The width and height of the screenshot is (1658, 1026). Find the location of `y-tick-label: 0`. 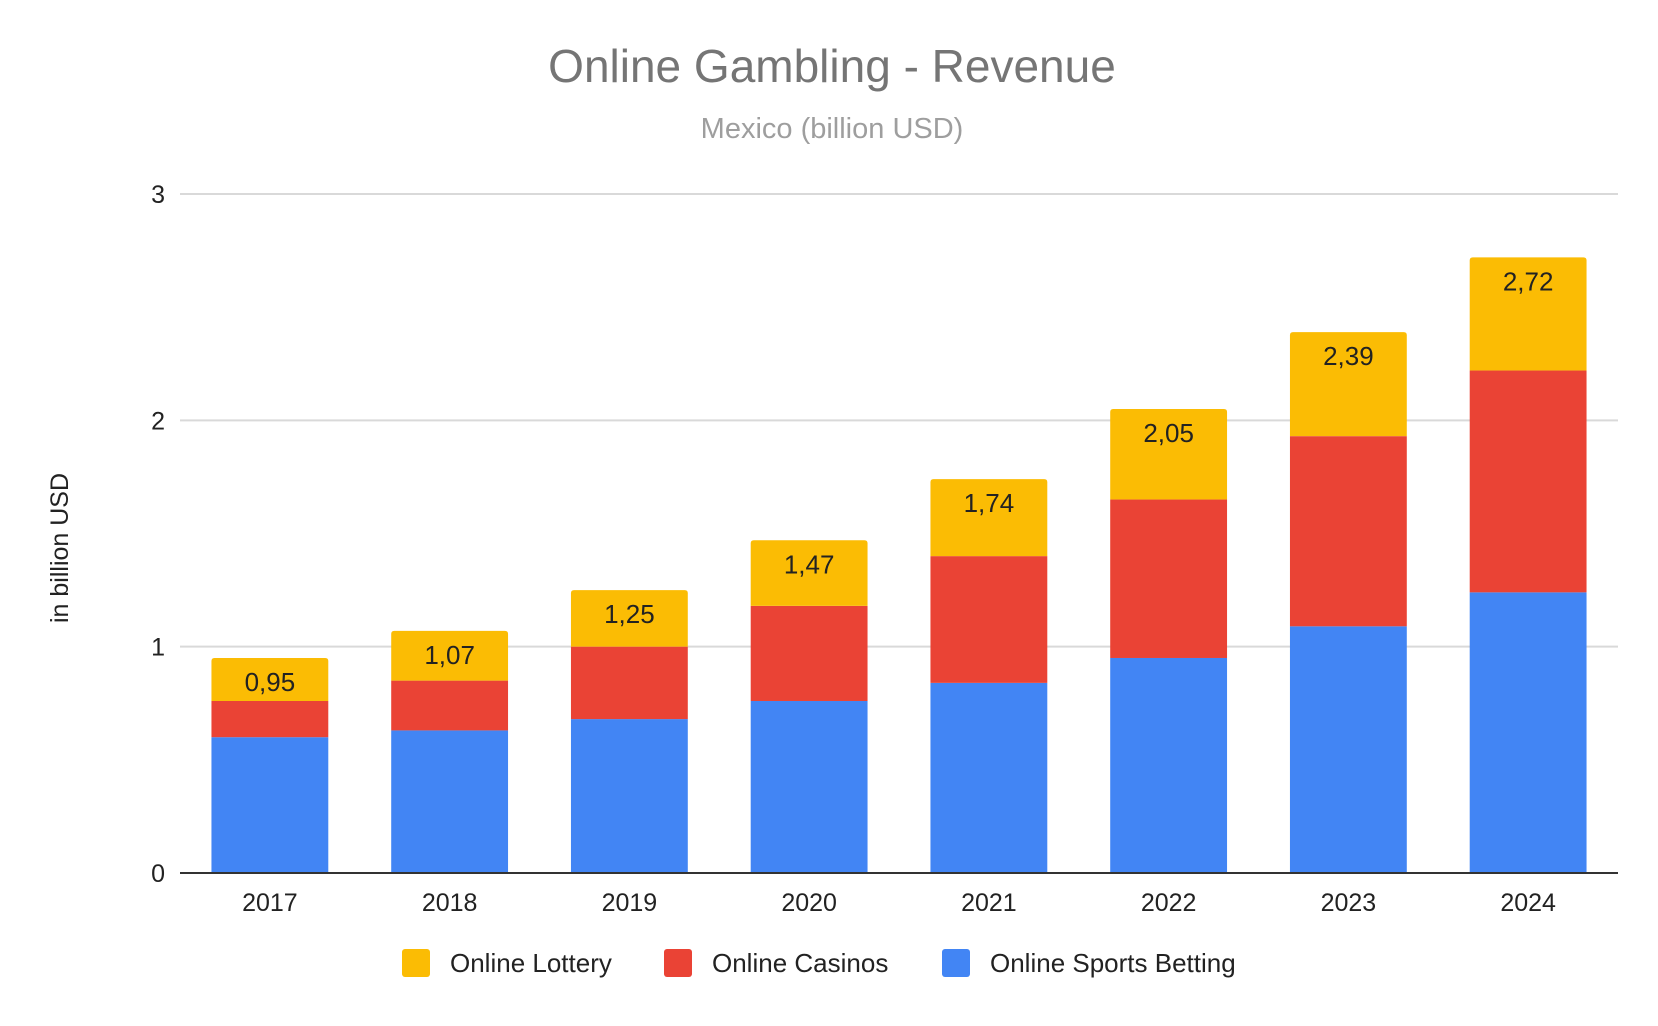

y-tick-label: 0 is located at coordinates (158, 874).